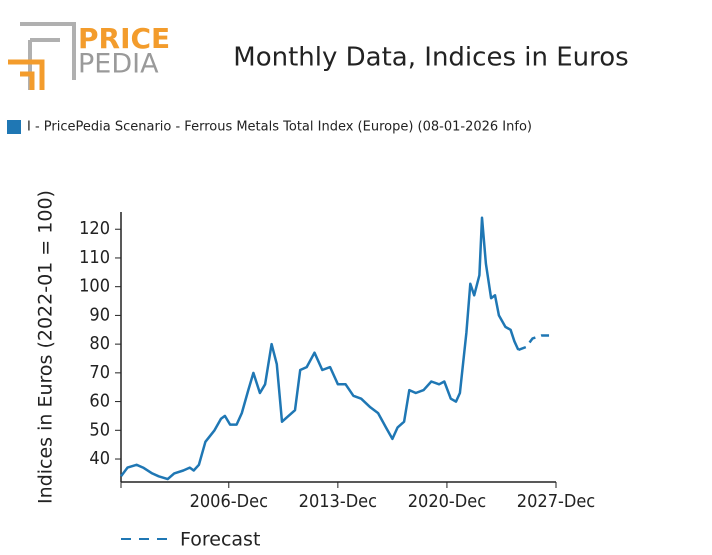  I want to click on chart-title: Monthly Data, Indices in Euros, so click(430, 58).